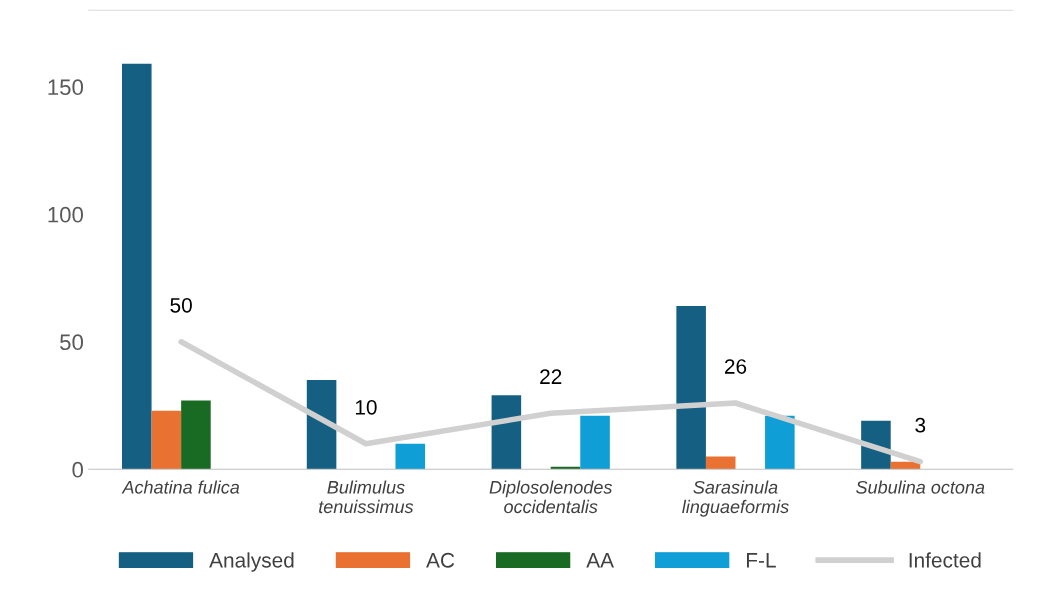 This screenshot has width=1044, height=604. Describe the element at coordinates (251, 562) in the screenshot. I see `legend-label: Analysed` at that location.